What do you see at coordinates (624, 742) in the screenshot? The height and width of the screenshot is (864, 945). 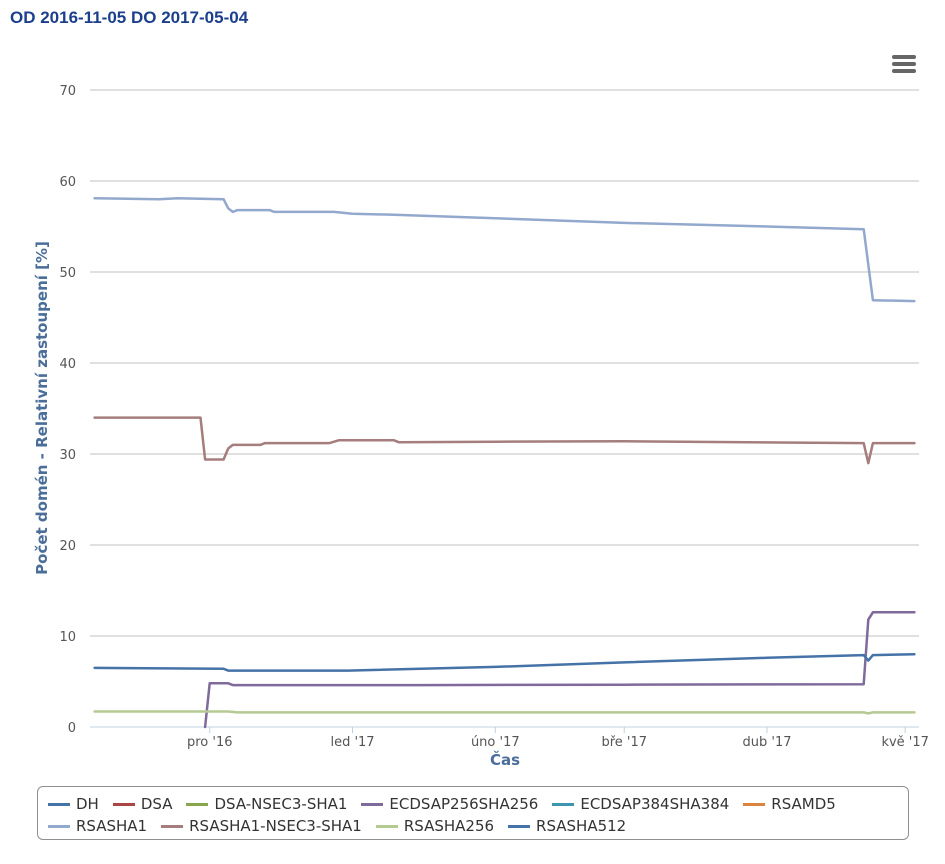 I see `x-tick-label: bře '17` at bounding box center [624, 742].